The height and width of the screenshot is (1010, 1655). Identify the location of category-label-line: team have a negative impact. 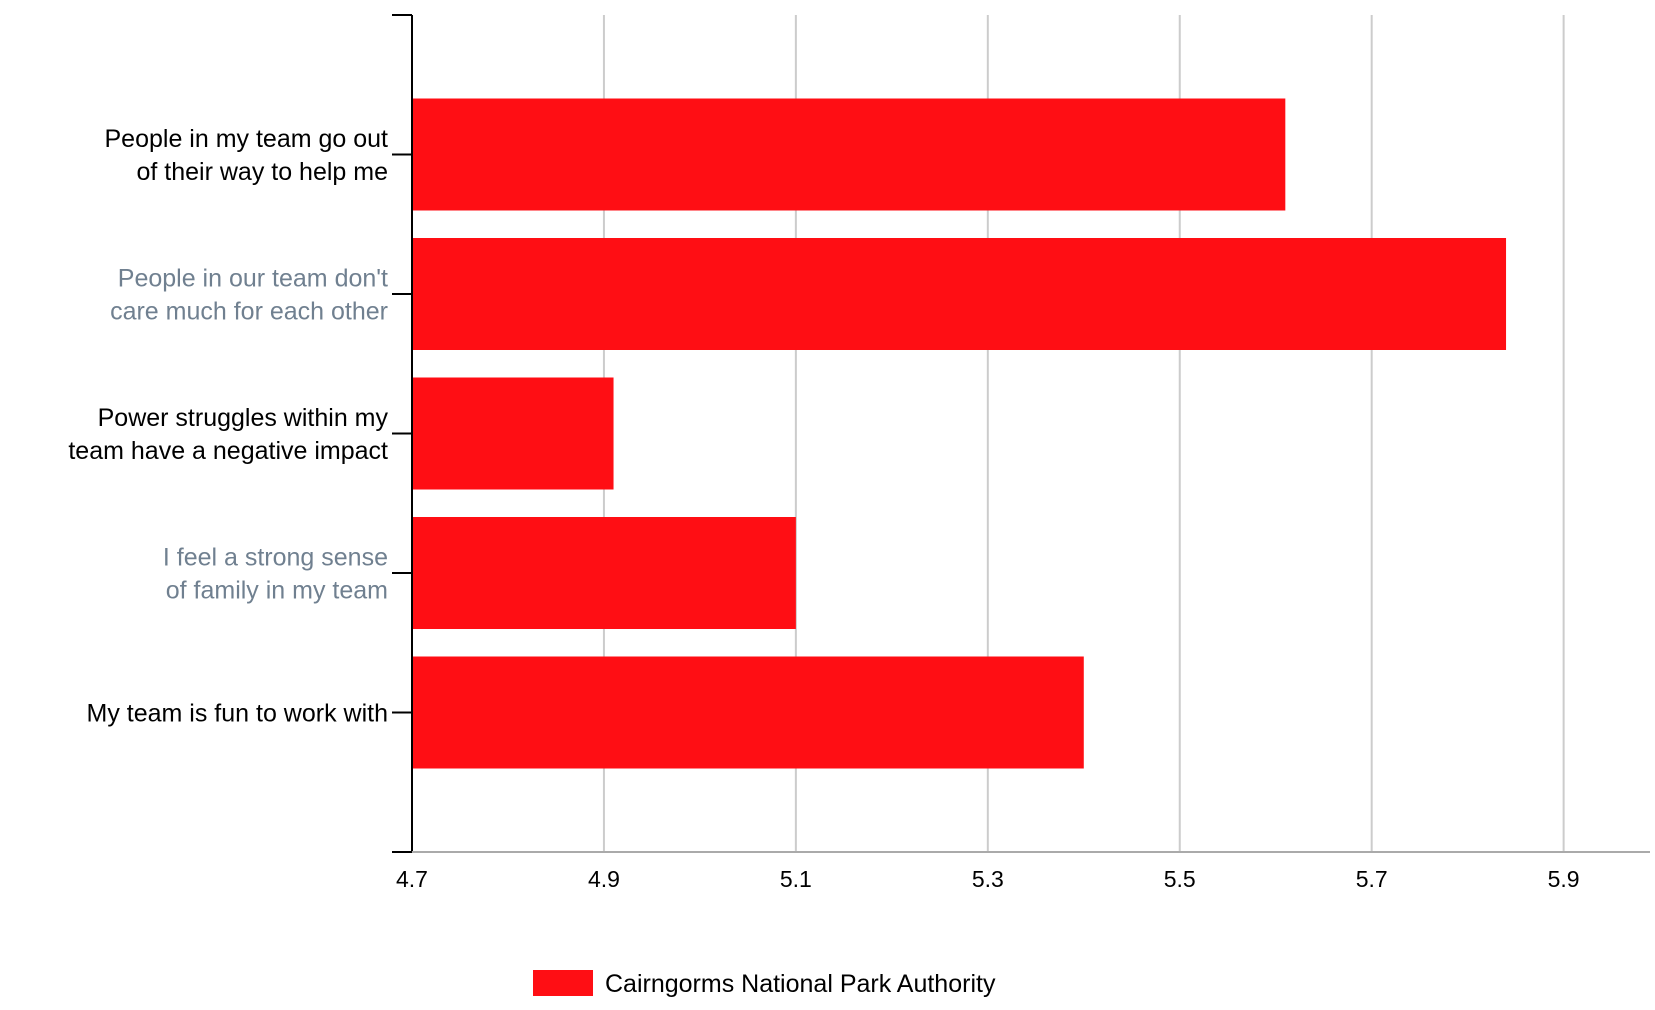
(228, 451).